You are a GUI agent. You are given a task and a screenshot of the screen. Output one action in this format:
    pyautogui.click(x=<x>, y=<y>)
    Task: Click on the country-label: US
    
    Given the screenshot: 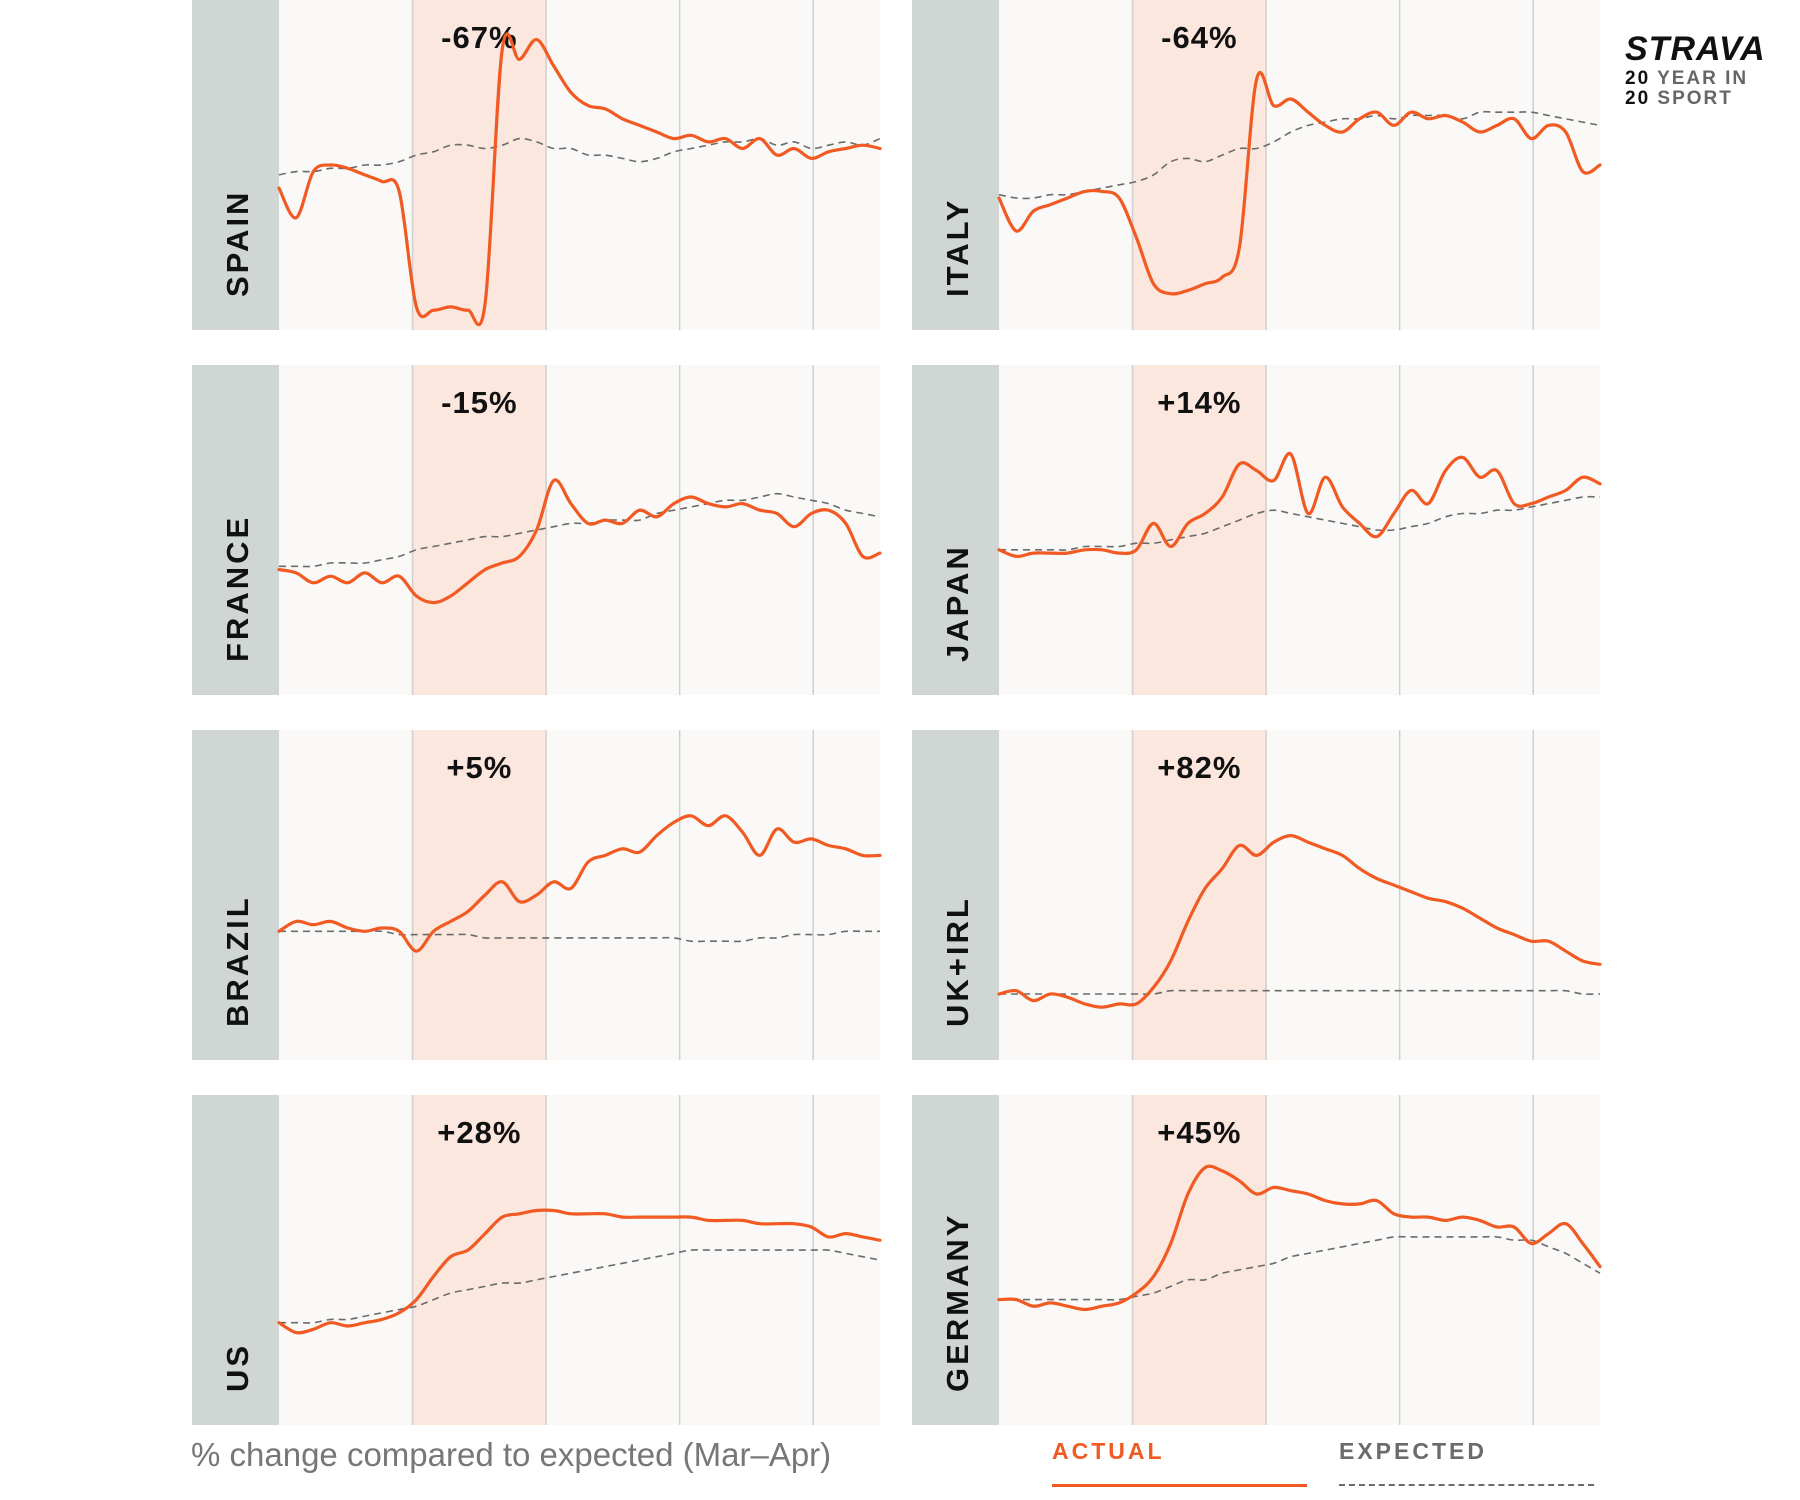 What is the action you would take?
    pyautogui.click(x=237, y=1367)
    